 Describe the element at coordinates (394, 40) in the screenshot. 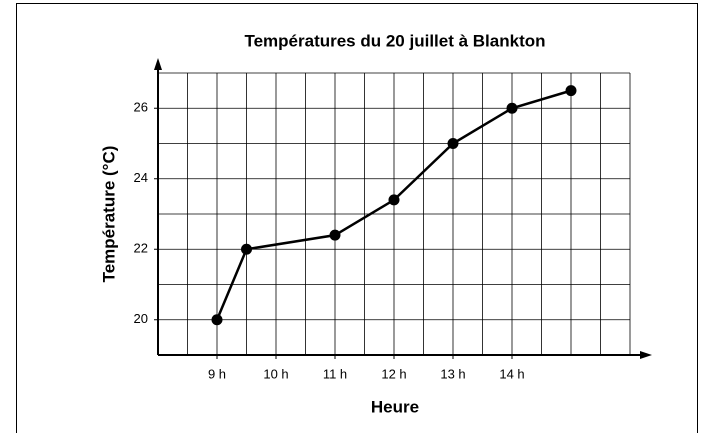

I see `chart-title: Températures du 20 juillet à Blankton` at that location.